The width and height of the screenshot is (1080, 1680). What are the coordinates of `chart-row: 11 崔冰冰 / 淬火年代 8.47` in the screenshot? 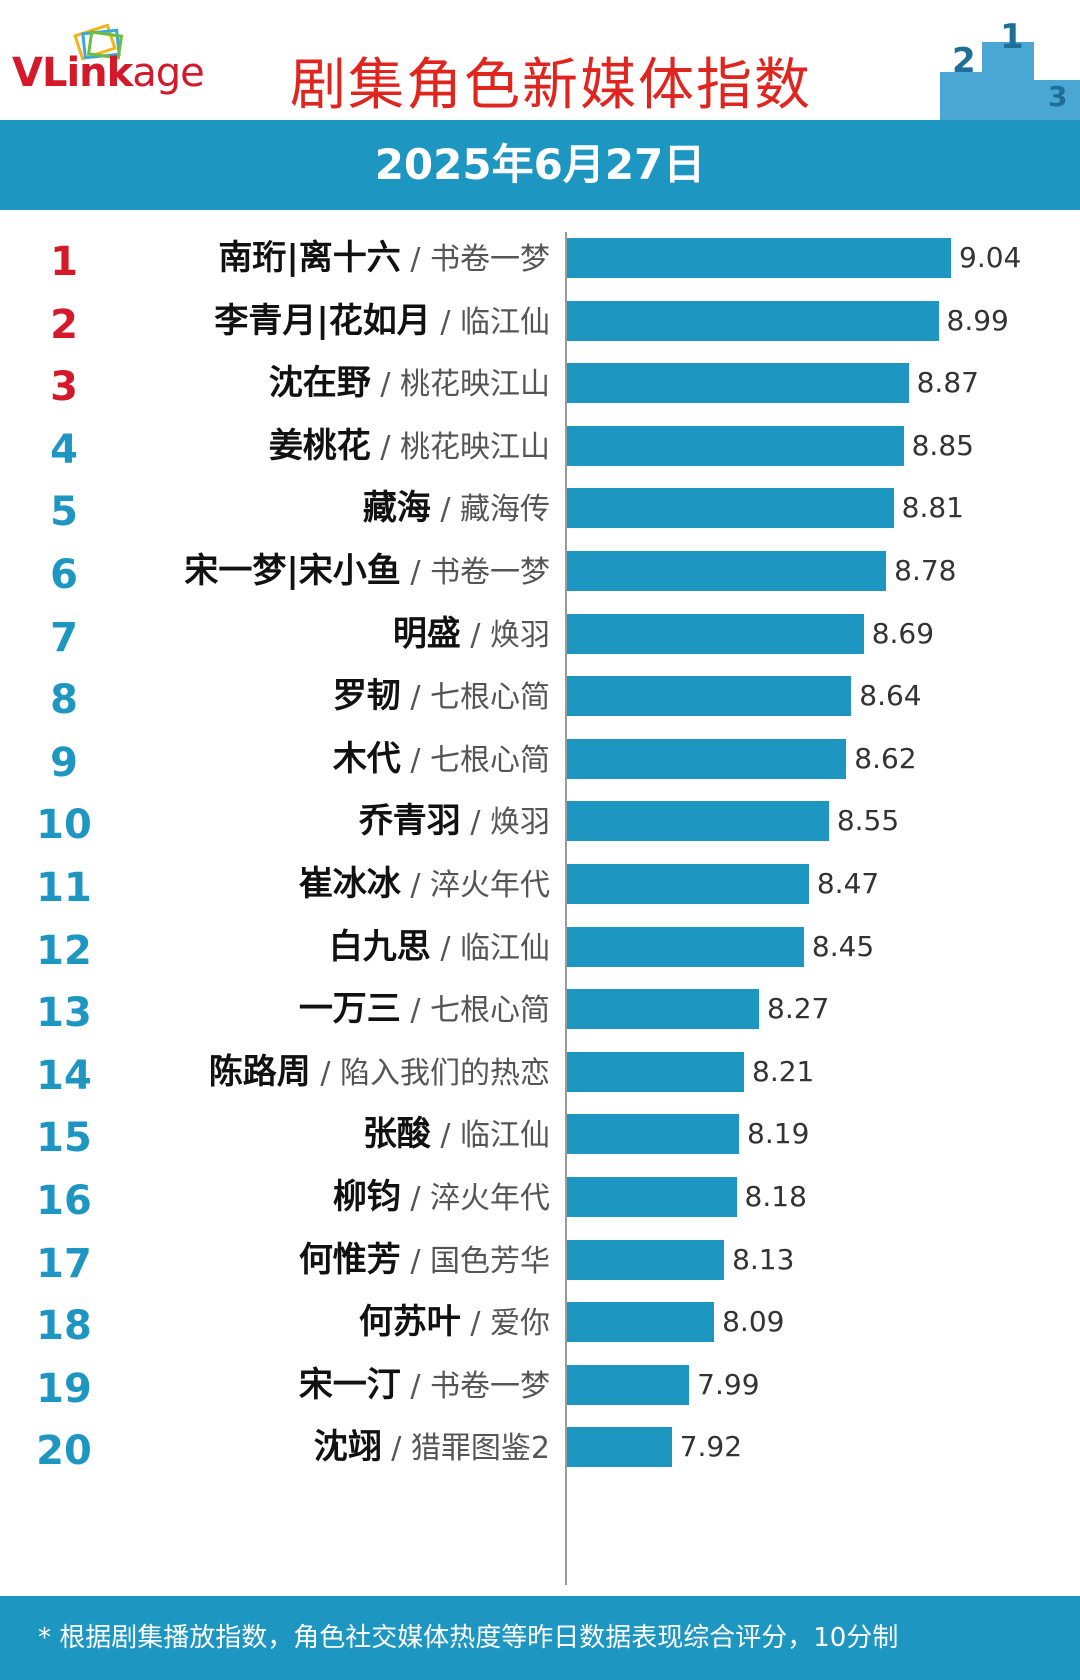 It's located at (540, 884).